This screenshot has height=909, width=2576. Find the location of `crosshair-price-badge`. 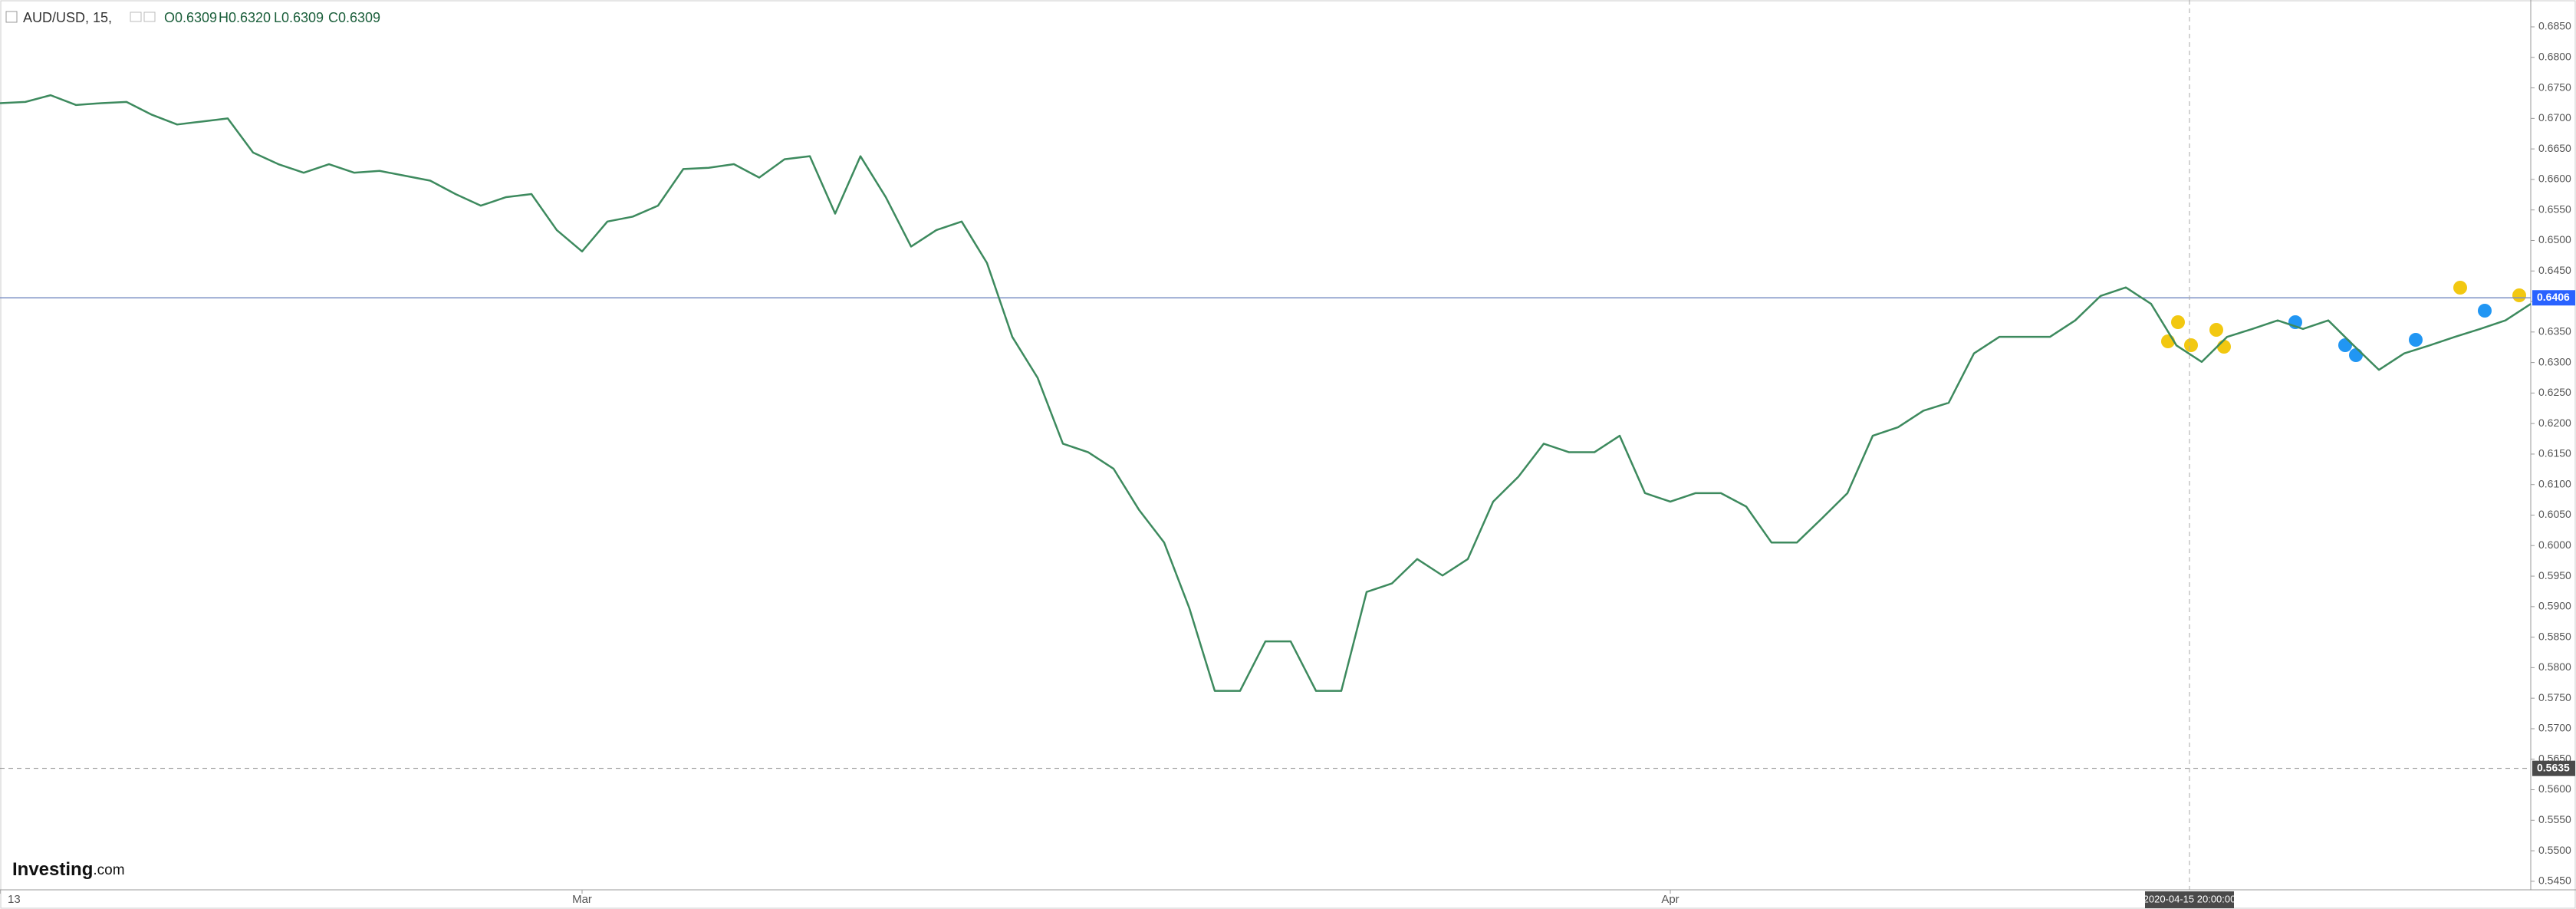

crosshair-price-badge is located at coordinates (2553, 768).